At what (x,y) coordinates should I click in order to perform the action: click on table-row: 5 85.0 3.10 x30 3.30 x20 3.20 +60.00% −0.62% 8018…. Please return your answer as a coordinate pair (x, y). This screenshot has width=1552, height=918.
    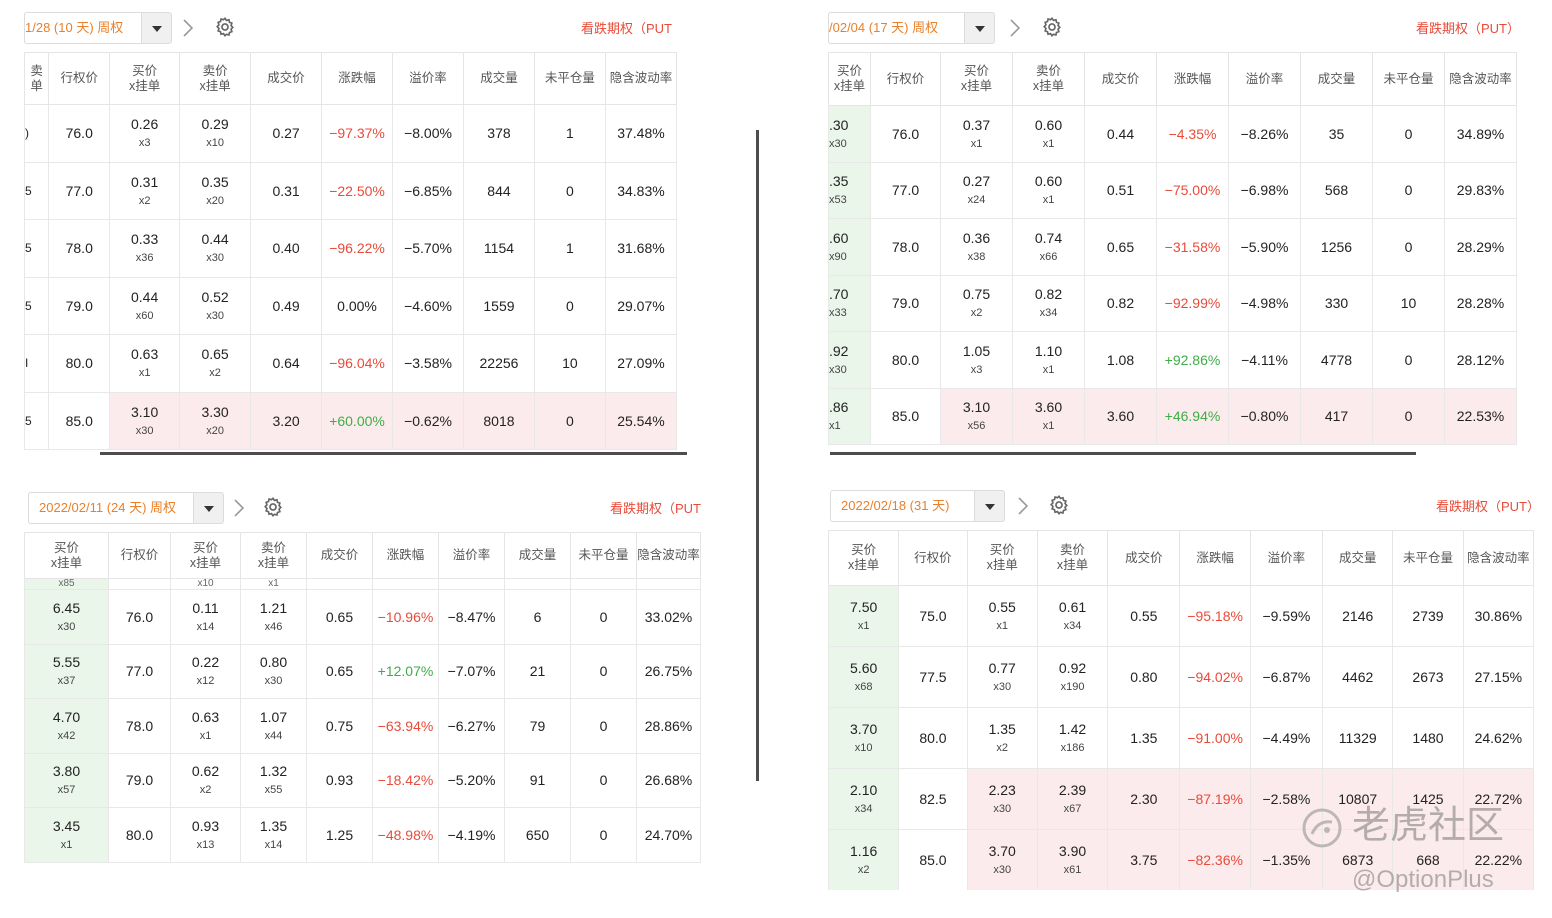
    Looking at the image, I should click on (351, 420).